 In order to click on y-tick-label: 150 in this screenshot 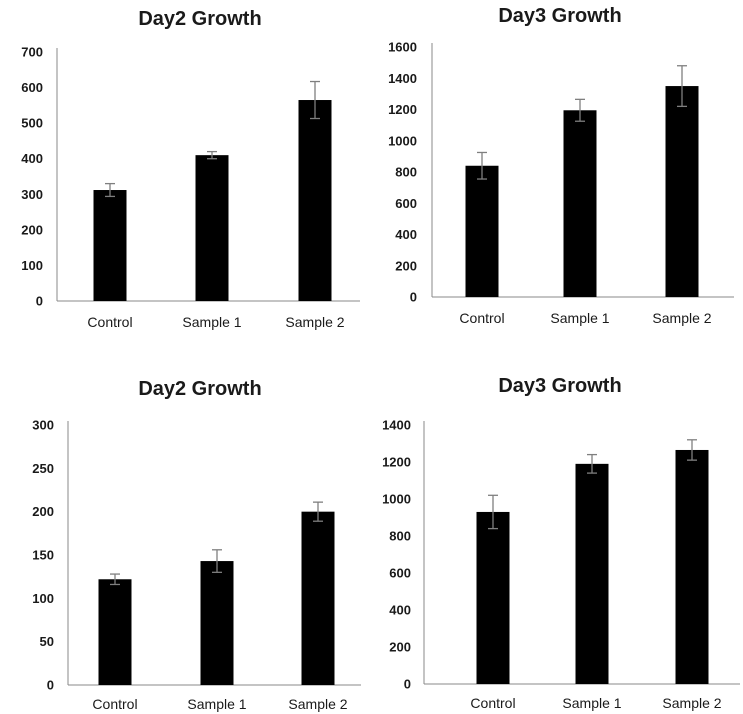, I will do `click(43, 555)`.